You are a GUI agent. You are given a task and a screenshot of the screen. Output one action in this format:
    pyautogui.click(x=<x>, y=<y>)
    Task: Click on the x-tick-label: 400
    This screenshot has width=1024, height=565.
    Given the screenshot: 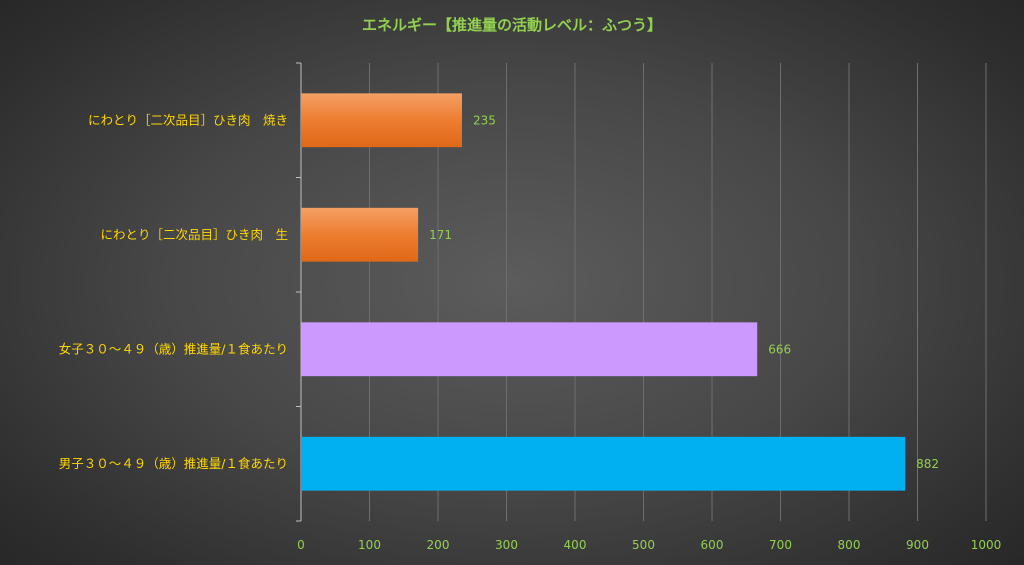 What is the action you would take?
    pyautogui.click(x=575, y=545)
    